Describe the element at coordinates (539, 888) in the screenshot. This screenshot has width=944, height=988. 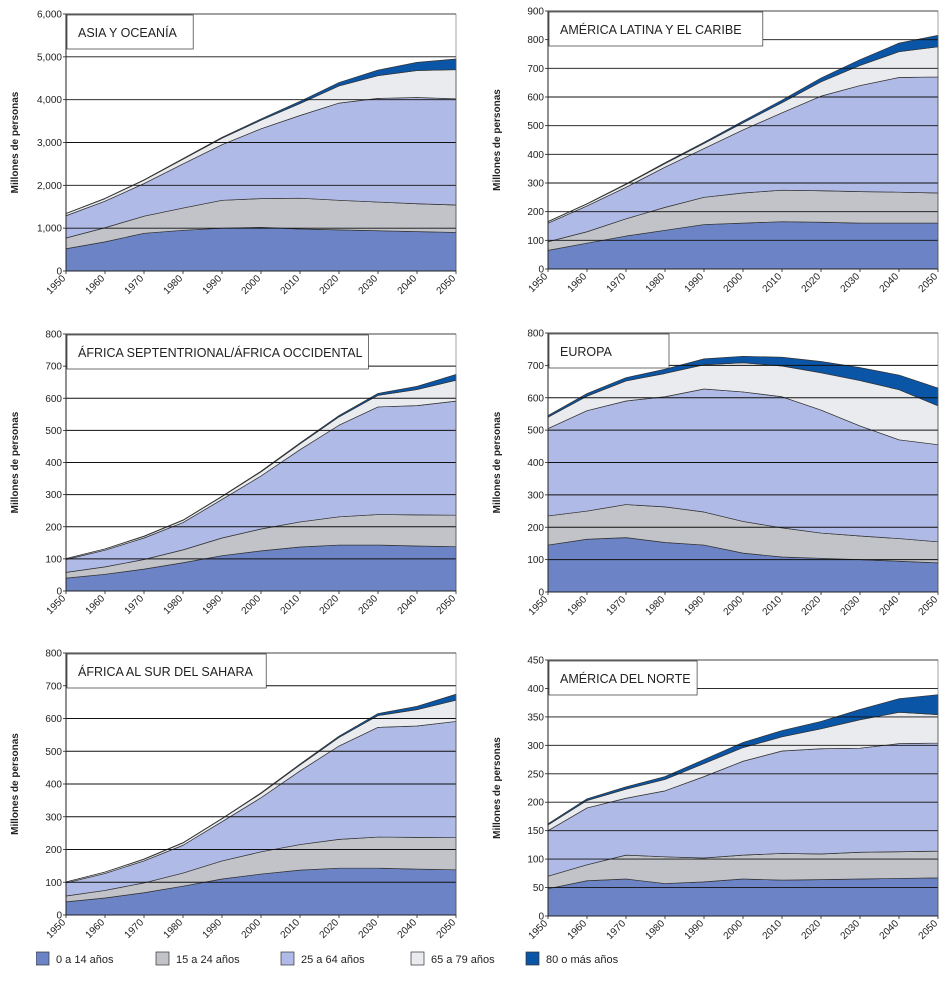
I see `y-tick-label: 50` at that location.